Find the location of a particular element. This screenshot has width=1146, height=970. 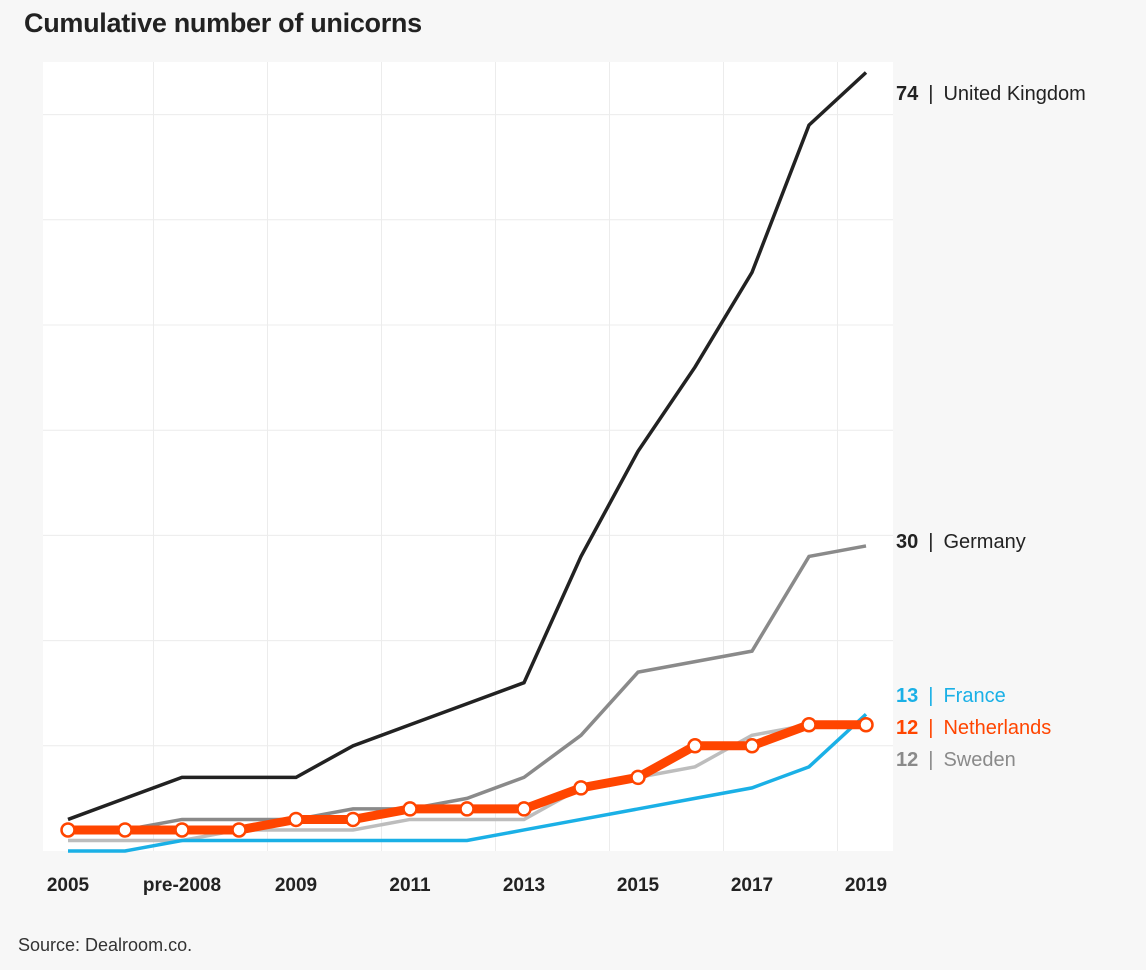

end-label-name: United Kingdom is located at coordinates (1014, 94).